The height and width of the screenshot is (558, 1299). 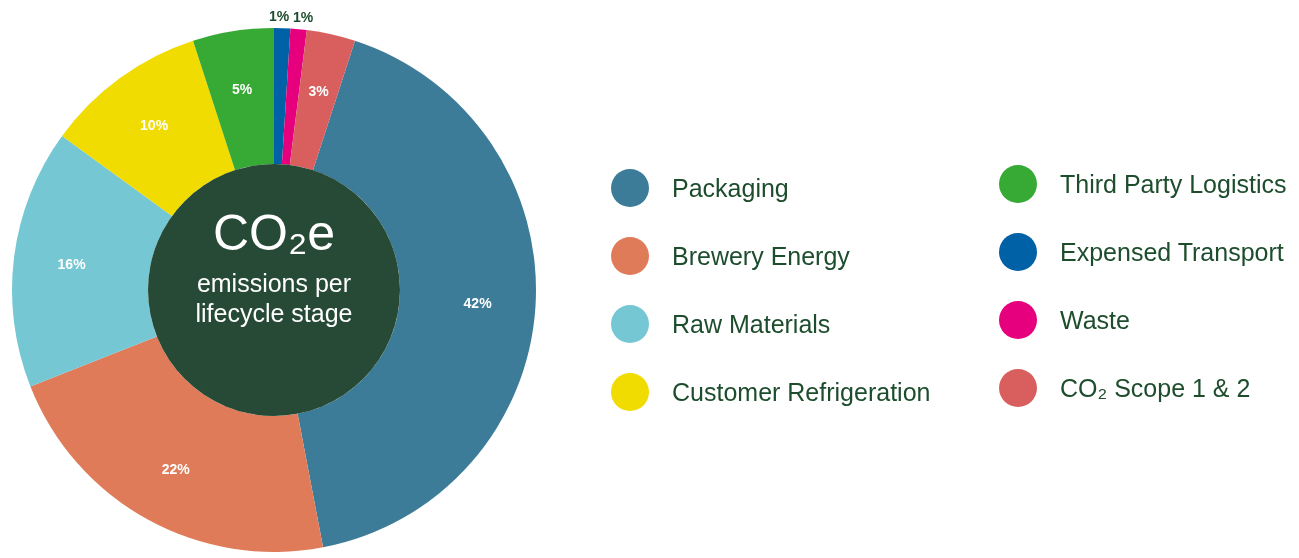 I want to click on legend-label: Customer Refrigeration, so click(x=801, y=392).